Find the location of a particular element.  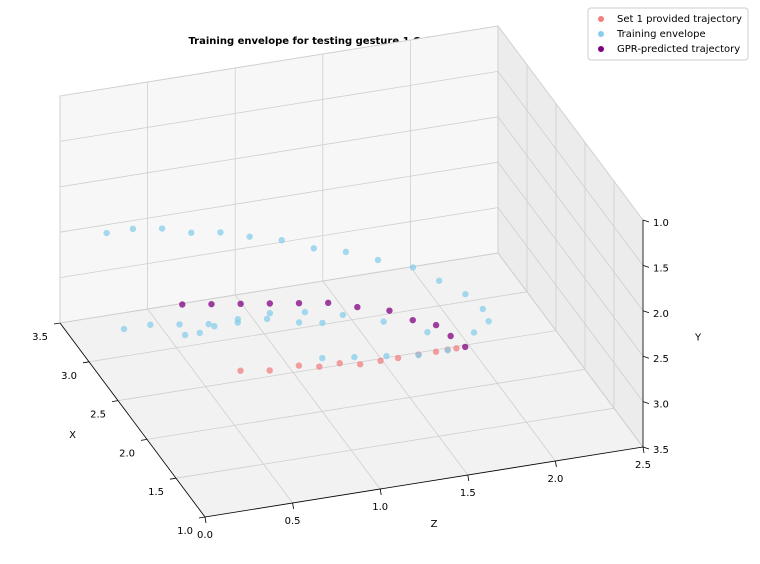

y-tick-label: 2.0 is located at coordinates (661, 314).